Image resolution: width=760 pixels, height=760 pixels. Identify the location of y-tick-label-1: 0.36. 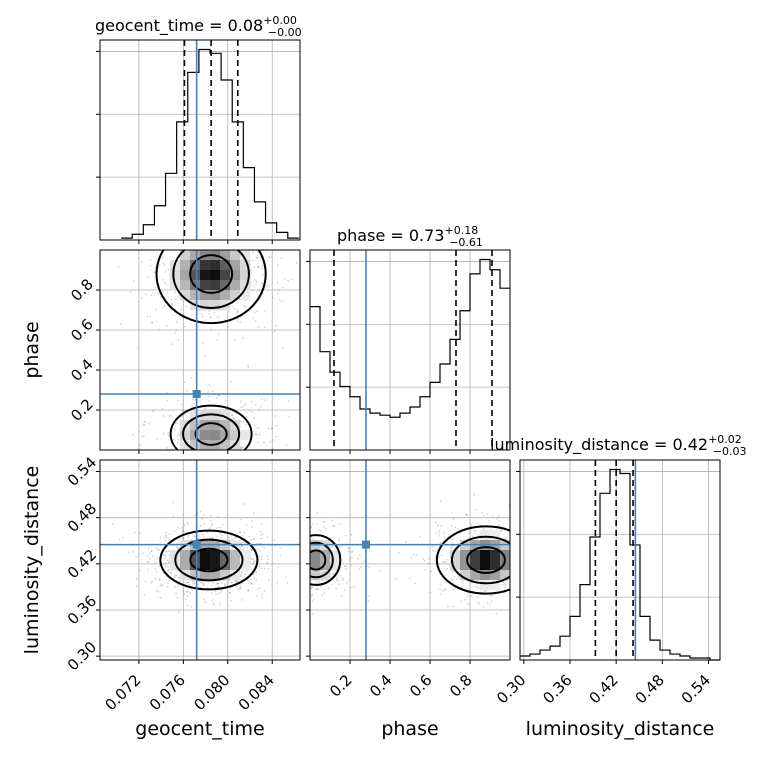
(82, 610).